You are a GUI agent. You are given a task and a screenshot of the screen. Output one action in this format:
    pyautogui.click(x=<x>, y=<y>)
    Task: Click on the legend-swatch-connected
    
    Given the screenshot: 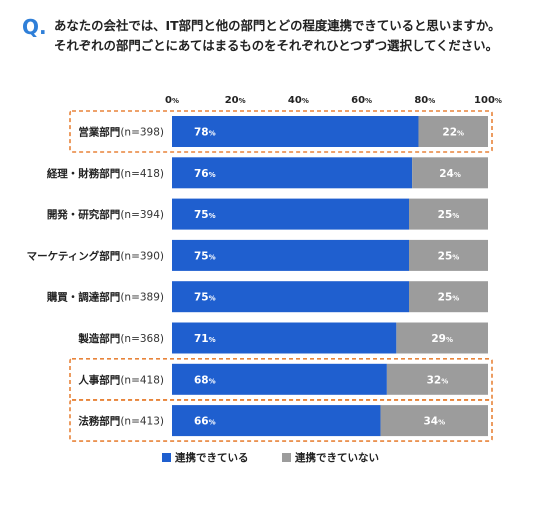 What is the action you would take?
    pyautogui.click(x=166, y=457)
    